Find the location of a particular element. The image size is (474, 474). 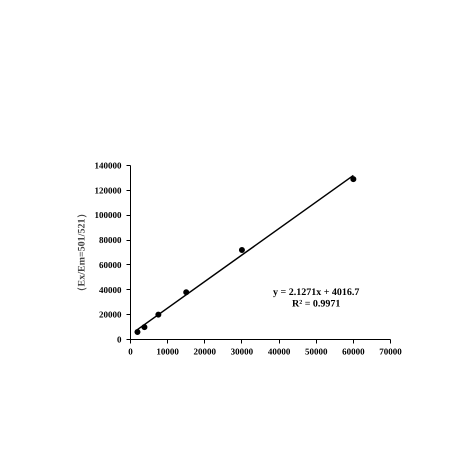

annotation: y = 2.1271x + 4016.7 is located at coordinates (316, 292).